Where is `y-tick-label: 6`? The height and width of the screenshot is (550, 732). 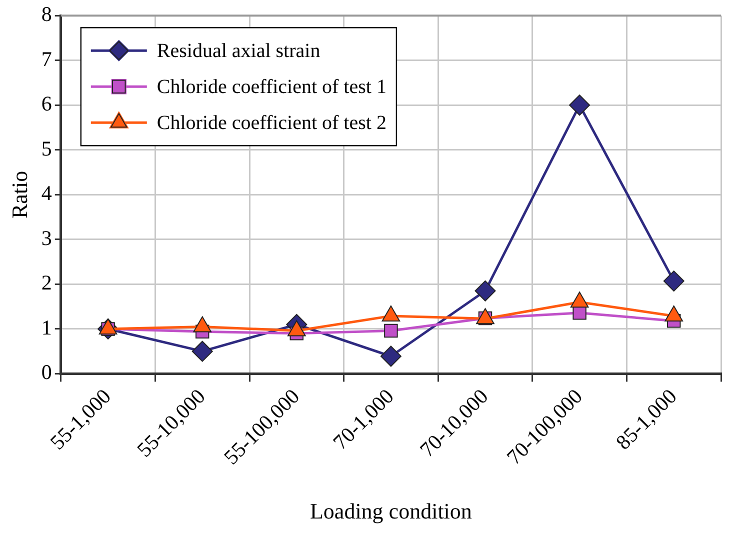 y-tick-label: 6 is located at coordinates (46, 104).